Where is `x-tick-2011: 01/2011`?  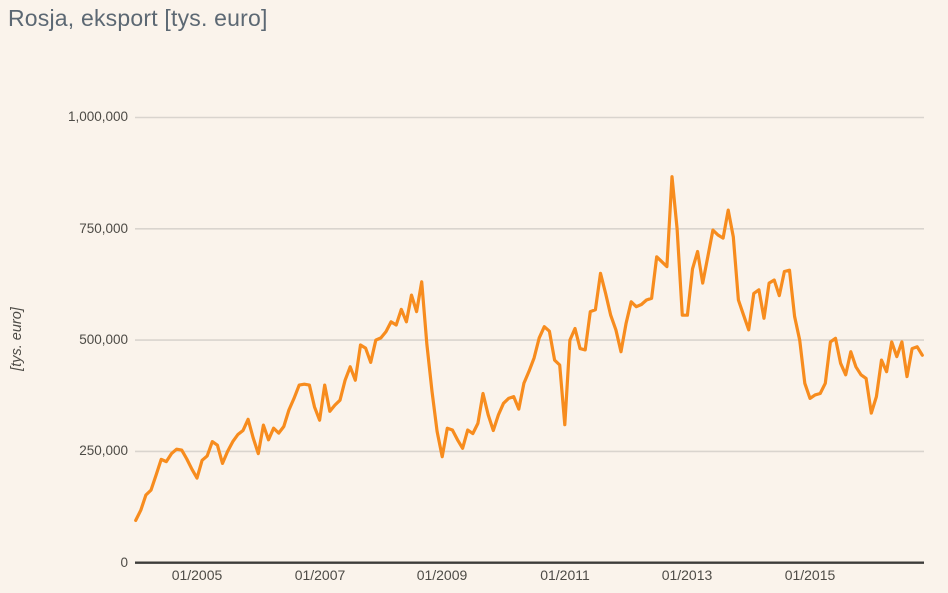
x-tick-2011: 01/2011 is located at coordinates (565, 575).